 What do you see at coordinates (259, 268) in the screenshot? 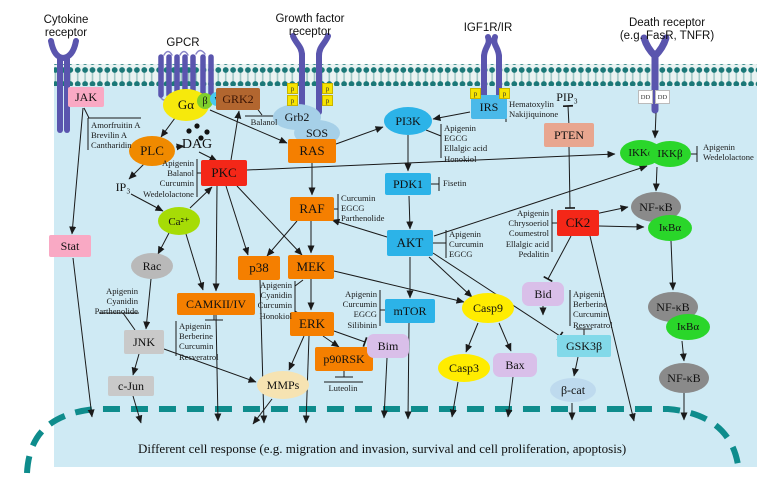
I see `node-p38: p38` at bounding box center [259, 268].